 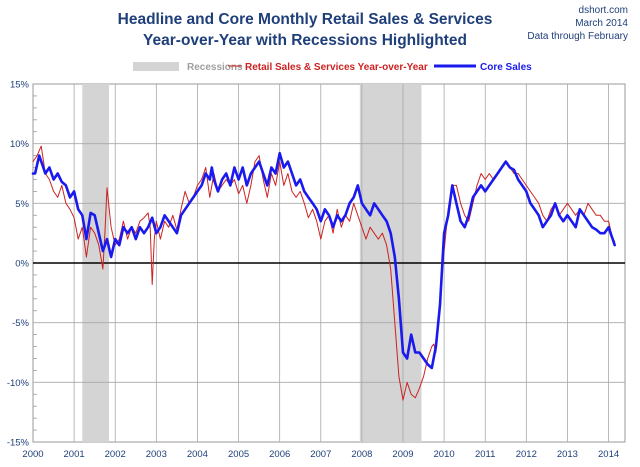 What do you see at coordinates (485, 454) in the screenshot?
I see `x-tick-label: 2011` at bounding box center [485, 454].